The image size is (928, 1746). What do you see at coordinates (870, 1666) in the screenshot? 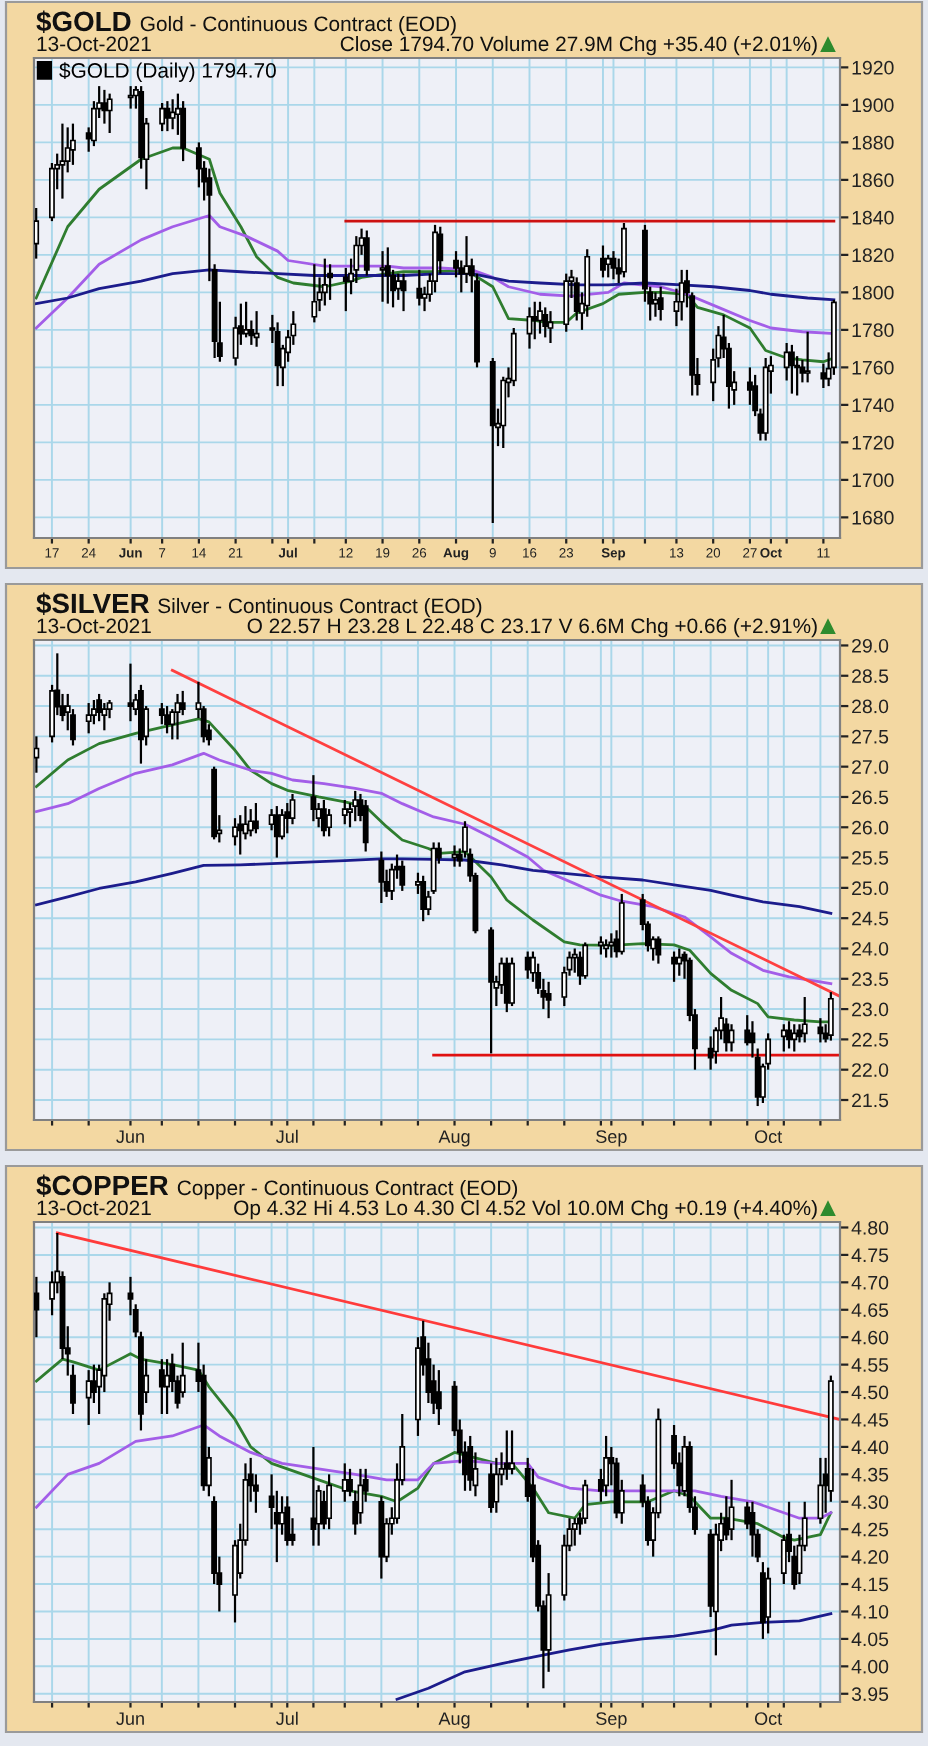
I see `y-tick-label: 4.00` at bounding box center [870, 1666].